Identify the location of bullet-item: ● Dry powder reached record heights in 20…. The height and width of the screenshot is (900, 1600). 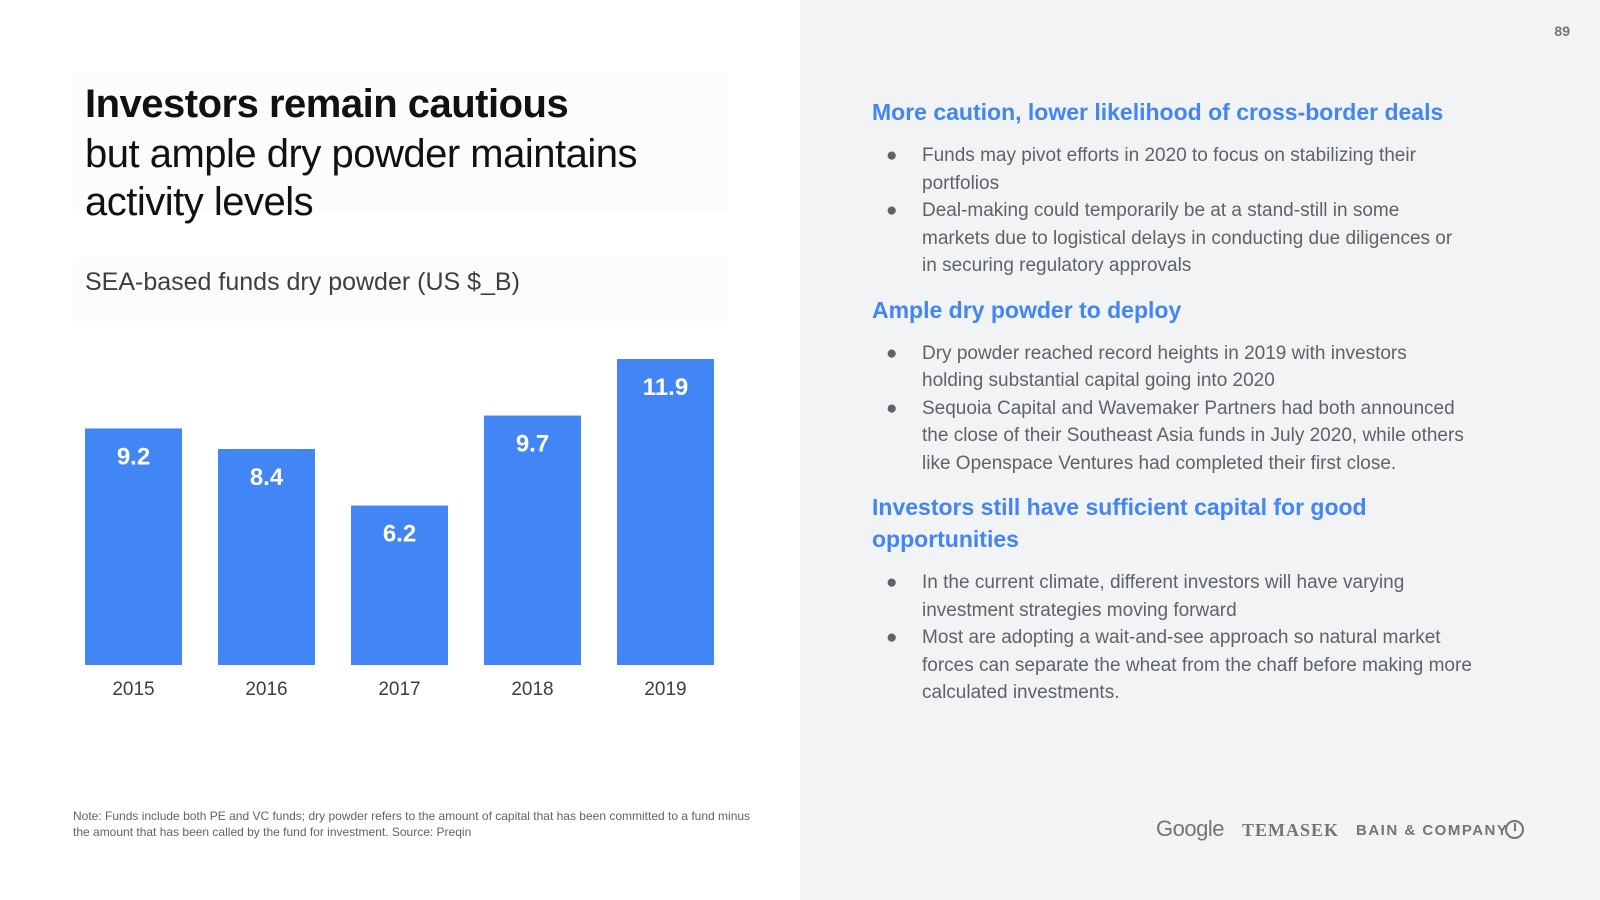
(1172, 367).